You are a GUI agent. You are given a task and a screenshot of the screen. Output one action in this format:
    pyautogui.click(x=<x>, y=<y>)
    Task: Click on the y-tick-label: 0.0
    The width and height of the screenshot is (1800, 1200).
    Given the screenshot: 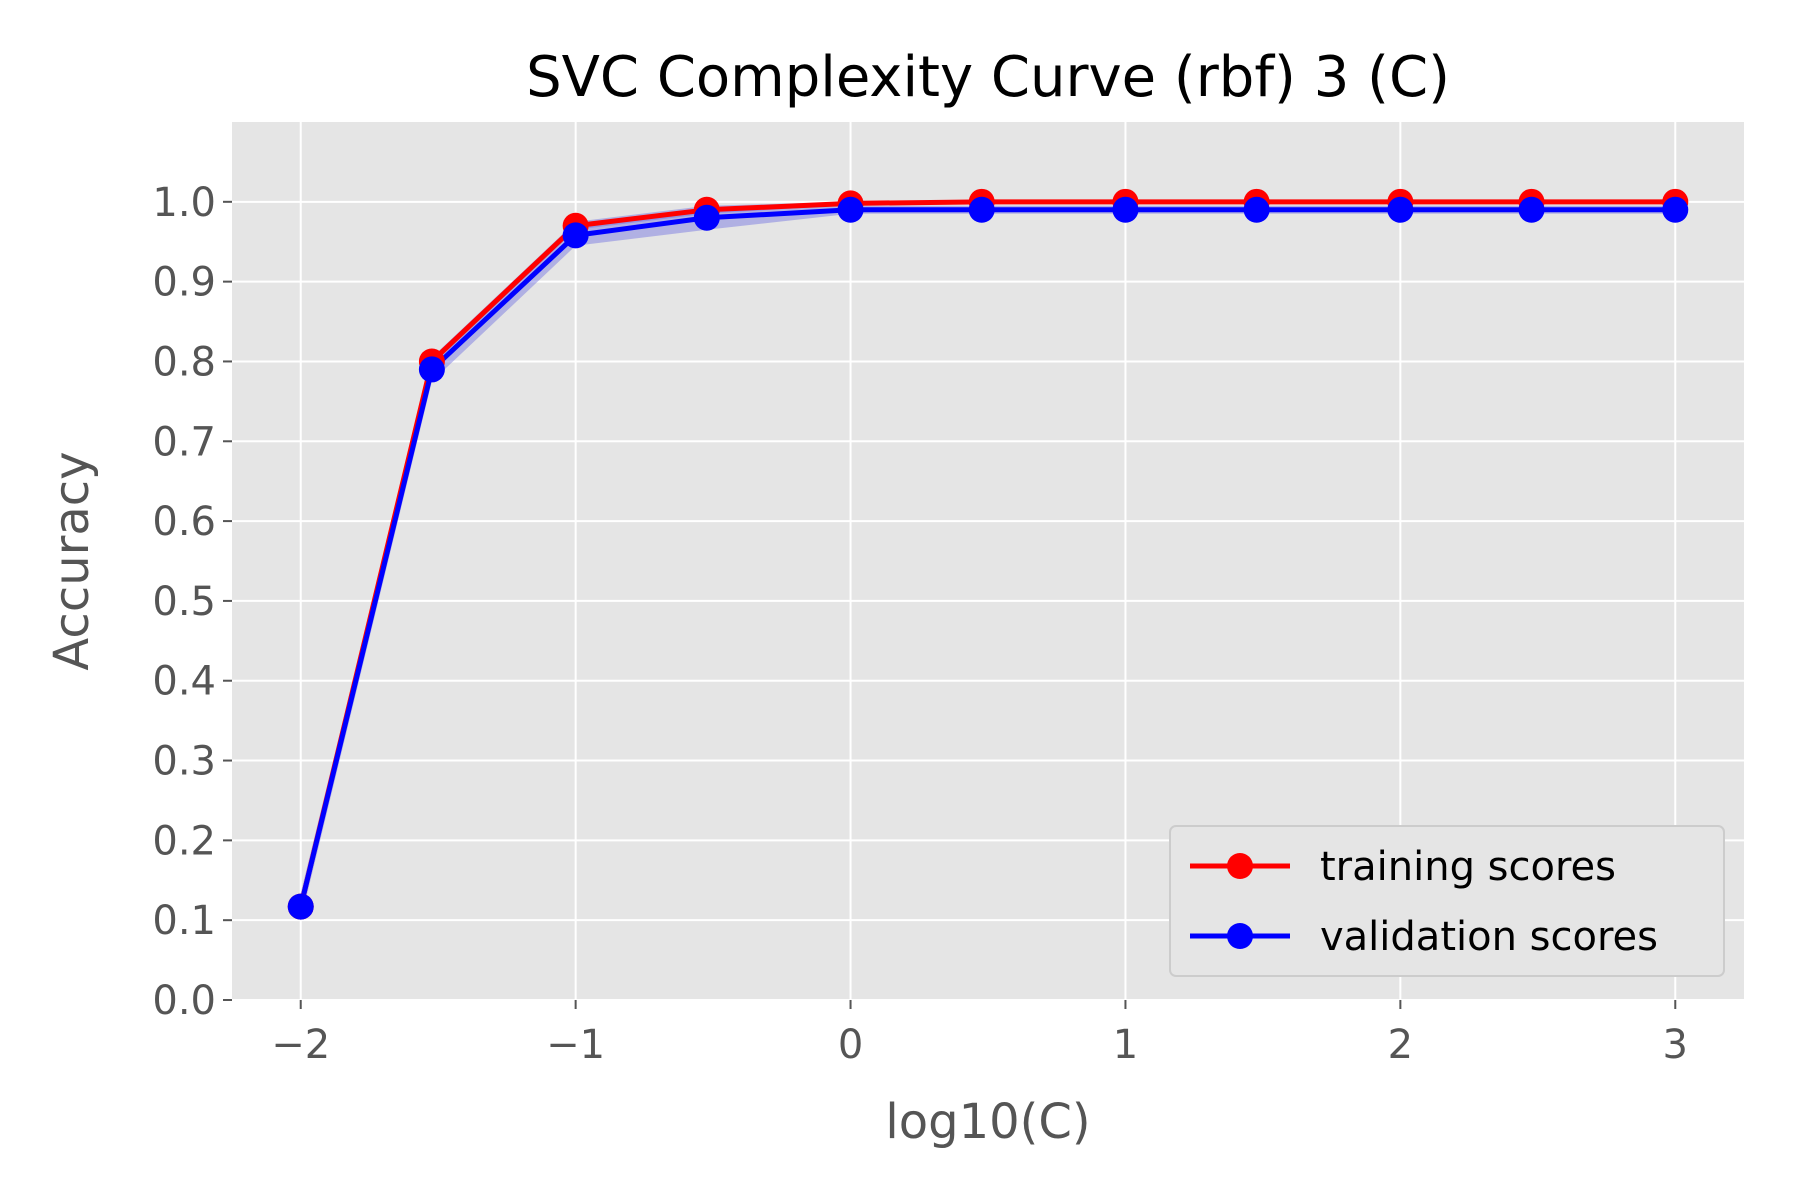 What is the action you would take?
    pyautogui.click(x=184, y=1001)
    